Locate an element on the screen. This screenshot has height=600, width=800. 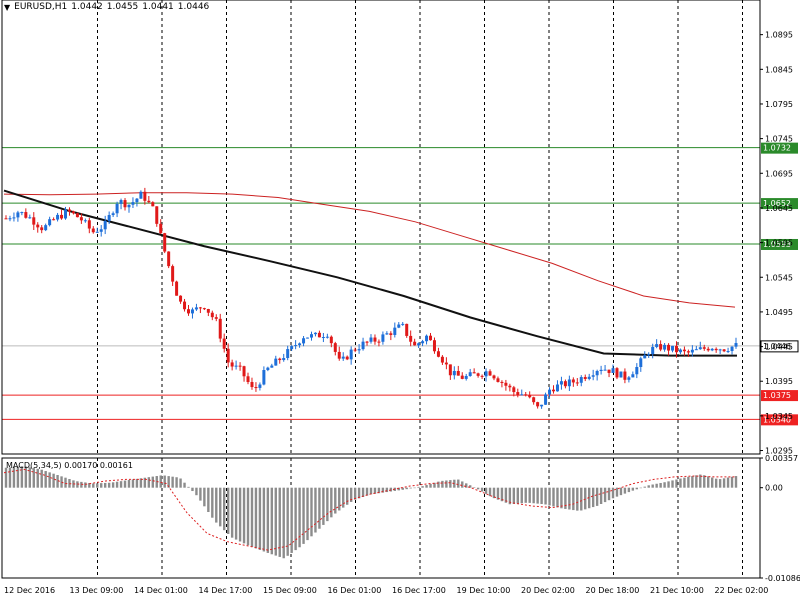
dropdown-triangle-icon: ▼ is located at coordinates (7, 7).